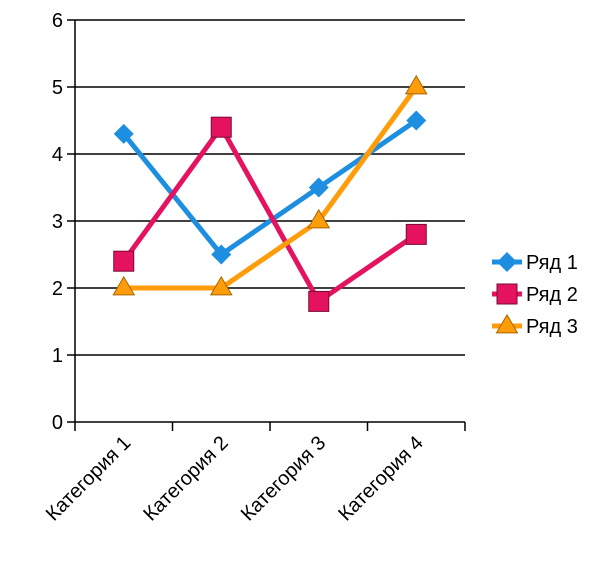 Image resolution: width=606 pixels, height=563 pixels. I want to click on y-tick-label: 5, so click(57, 88).